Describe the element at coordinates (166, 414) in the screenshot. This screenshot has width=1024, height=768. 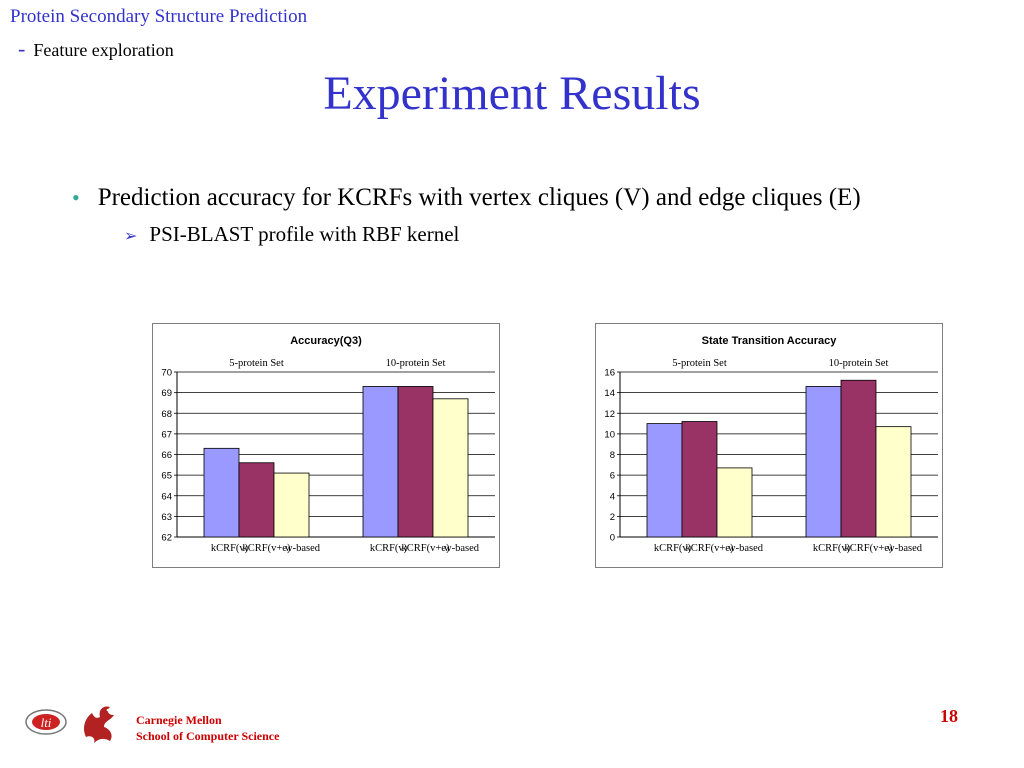
I see `chart1-ytick-label: 68` at that location.